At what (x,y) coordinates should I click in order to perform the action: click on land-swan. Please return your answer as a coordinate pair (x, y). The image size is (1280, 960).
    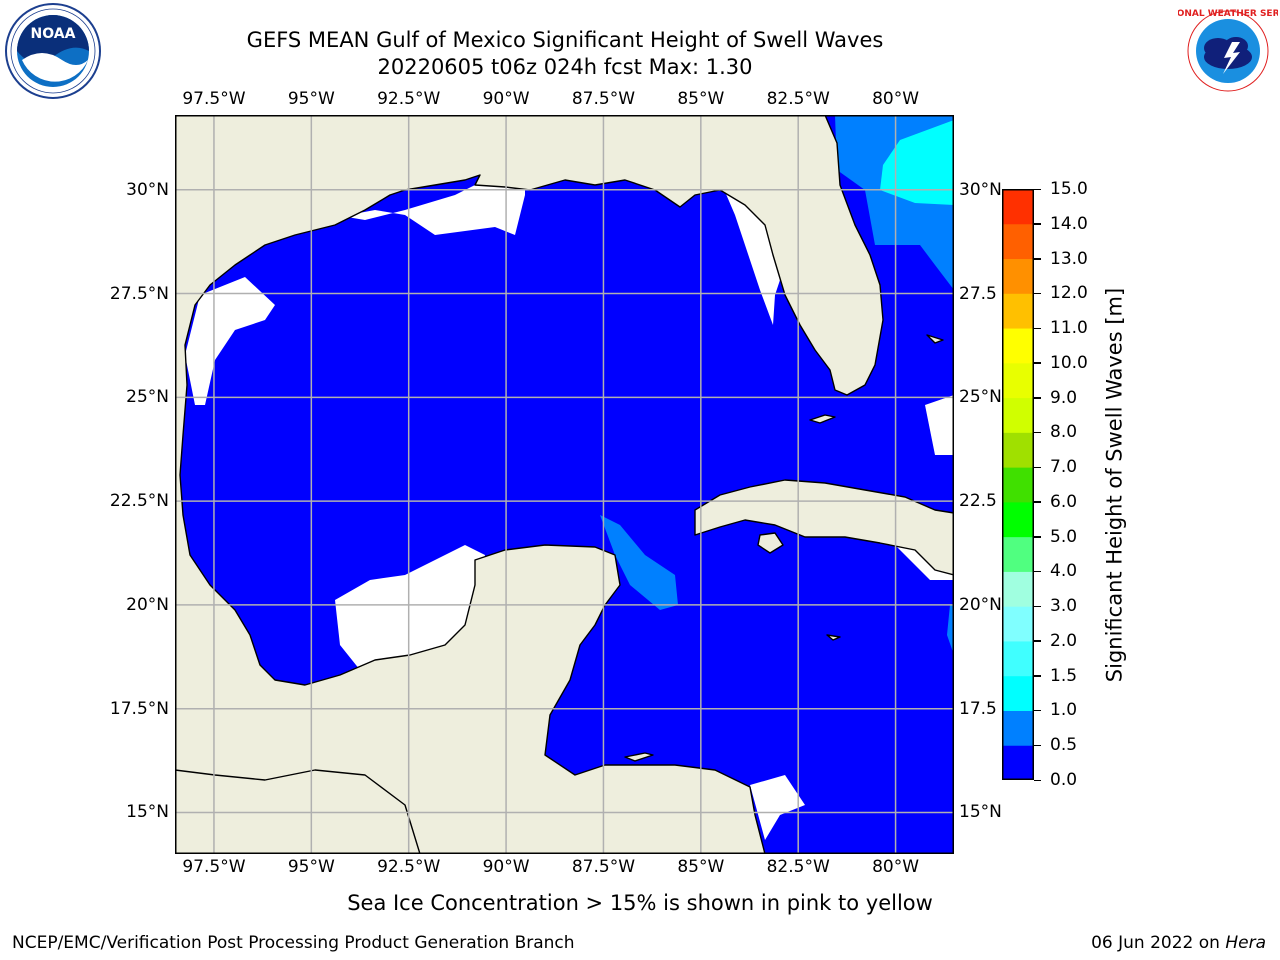
    Looking at the image, I should click on (639, 757).